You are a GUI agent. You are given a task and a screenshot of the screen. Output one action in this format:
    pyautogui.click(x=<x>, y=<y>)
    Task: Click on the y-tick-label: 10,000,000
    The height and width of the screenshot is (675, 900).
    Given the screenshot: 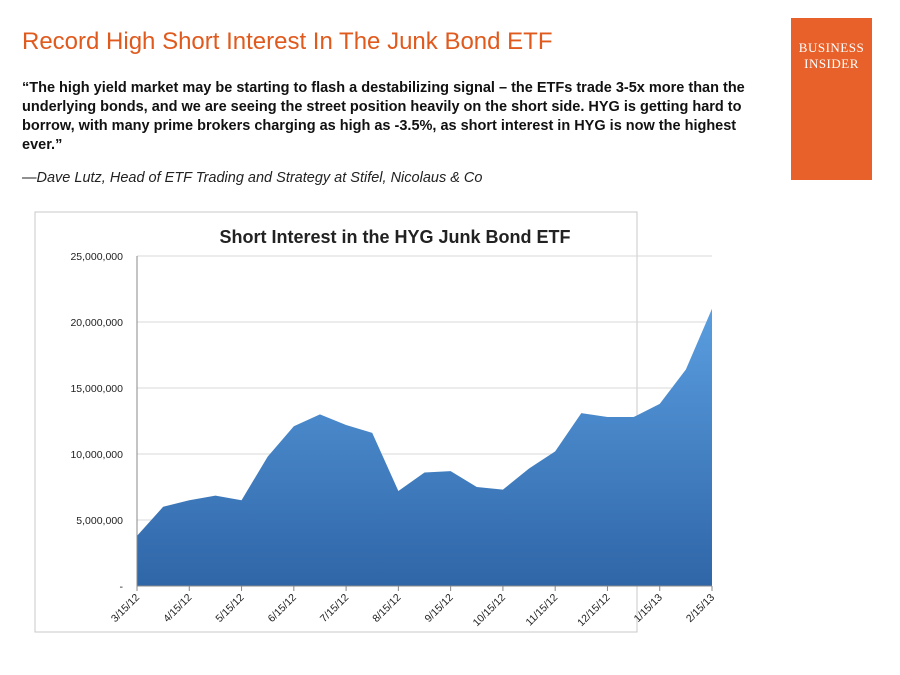 What is the action you would take?
    pyautogui.click(x=96, y=455)
    